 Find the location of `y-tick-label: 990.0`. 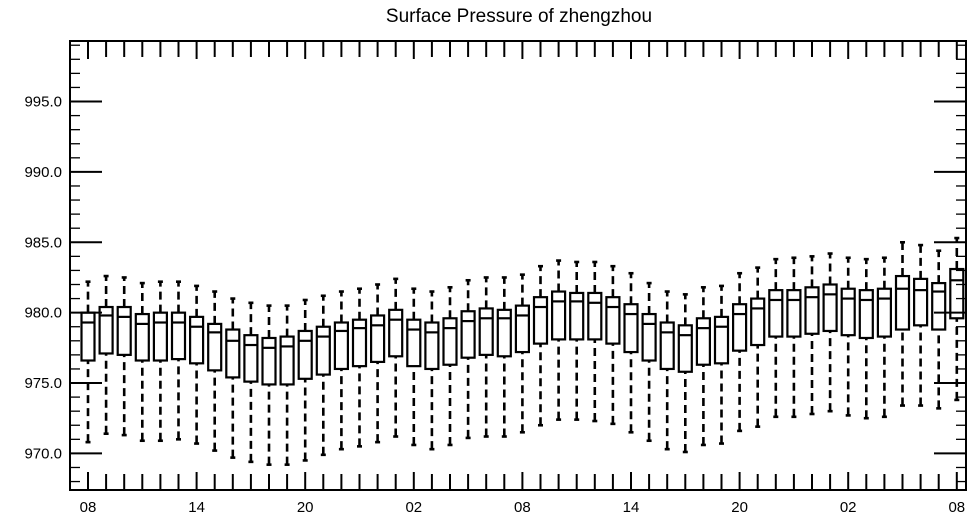

y-tick-label: 990.0 is located at coordinates (43, 172).